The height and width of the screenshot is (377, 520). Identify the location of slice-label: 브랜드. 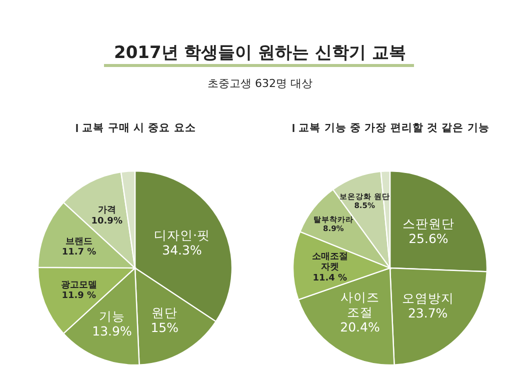
(79, 241).